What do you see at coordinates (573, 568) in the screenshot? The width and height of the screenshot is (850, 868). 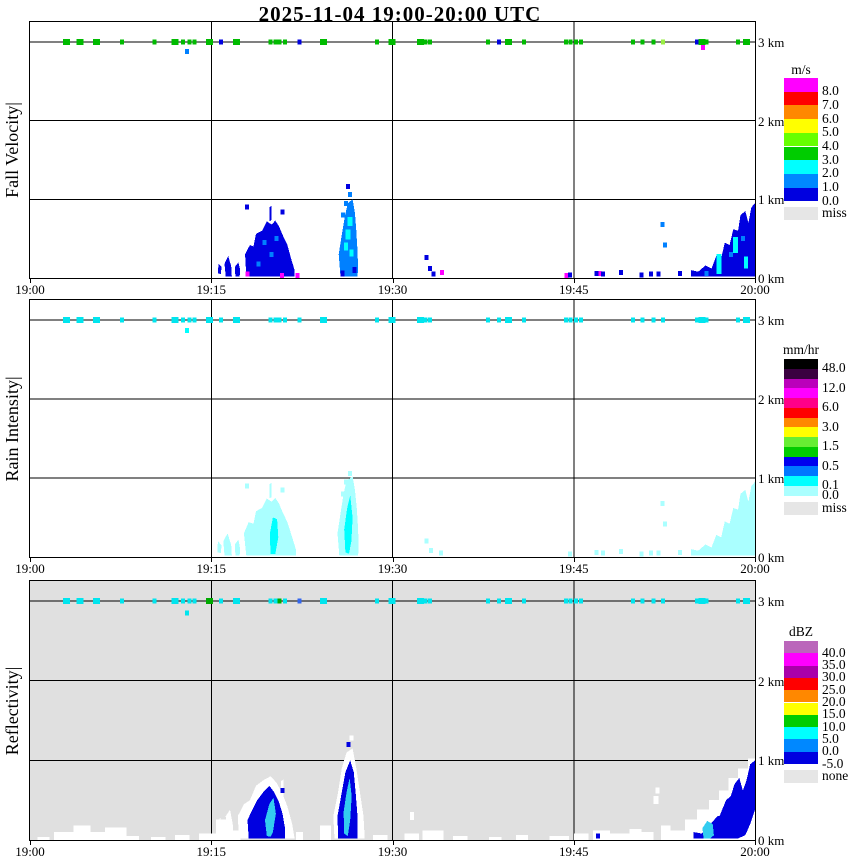 I see `time-tick-label: 19:45` at bounding box center [573, 568].